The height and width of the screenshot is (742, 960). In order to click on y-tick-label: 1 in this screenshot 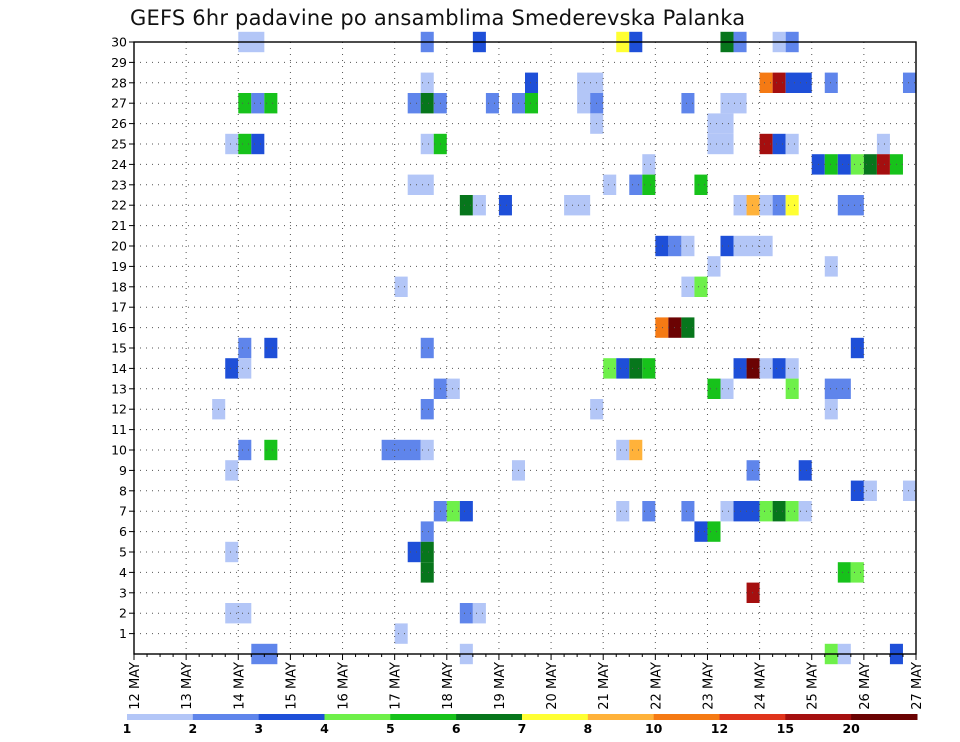, I will do `click(123, 633)`.